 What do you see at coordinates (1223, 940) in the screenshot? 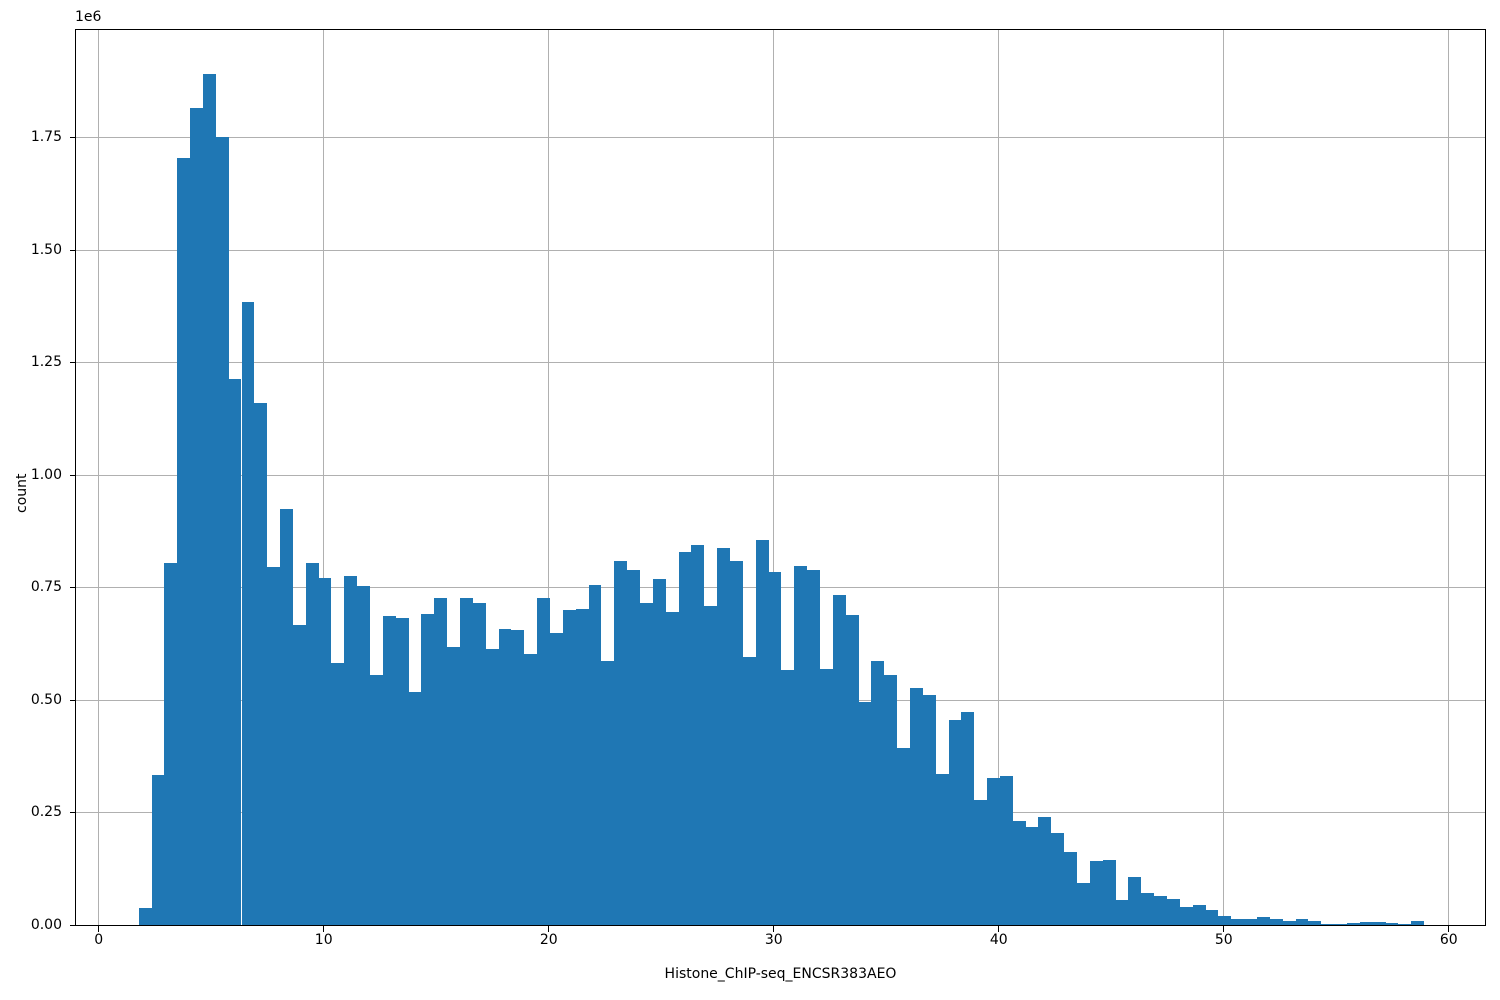
I see `x-tick-label: 50` at bounding box center [1223, 940].